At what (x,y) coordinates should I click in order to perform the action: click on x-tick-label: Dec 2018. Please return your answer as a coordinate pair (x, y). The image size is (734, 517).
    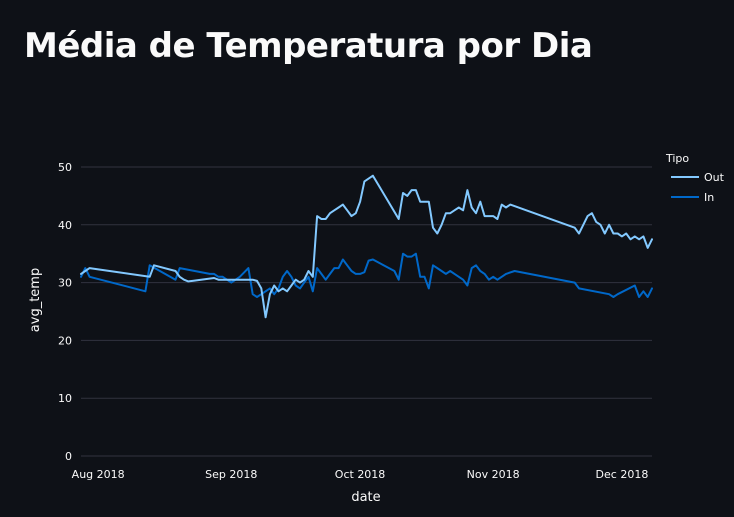
    Looking at the image, I should click on (622, 474).